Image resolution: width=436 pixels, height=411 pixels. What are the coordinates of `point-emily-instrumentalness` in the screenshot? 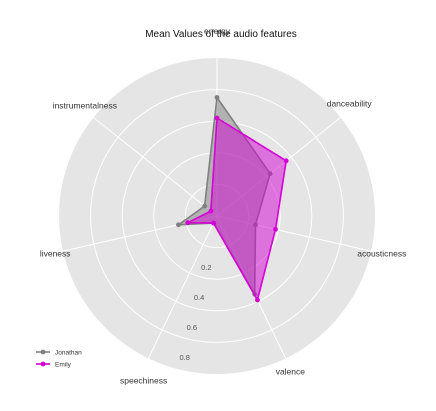 It's located at (211, 211).